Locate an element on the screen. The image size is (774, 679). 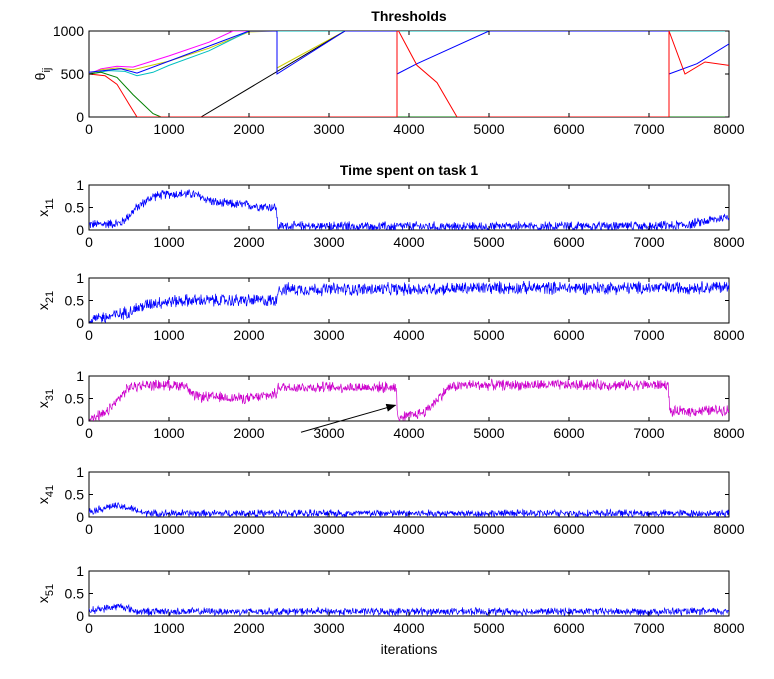
y-tick-label: 1000 is located at coordinates (68, 31).